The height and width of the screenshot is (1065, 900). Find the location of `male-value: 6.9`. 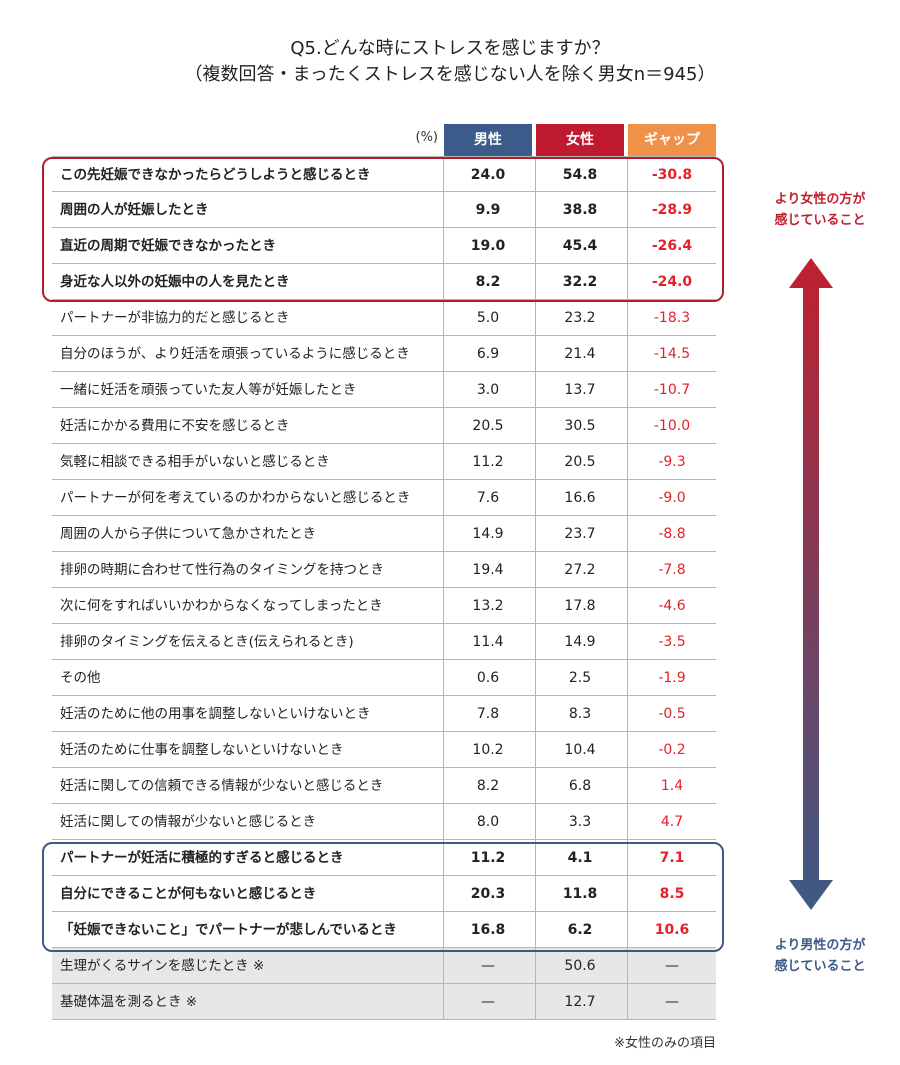

male-value: 6.9 is located at coordinates (488, 354).